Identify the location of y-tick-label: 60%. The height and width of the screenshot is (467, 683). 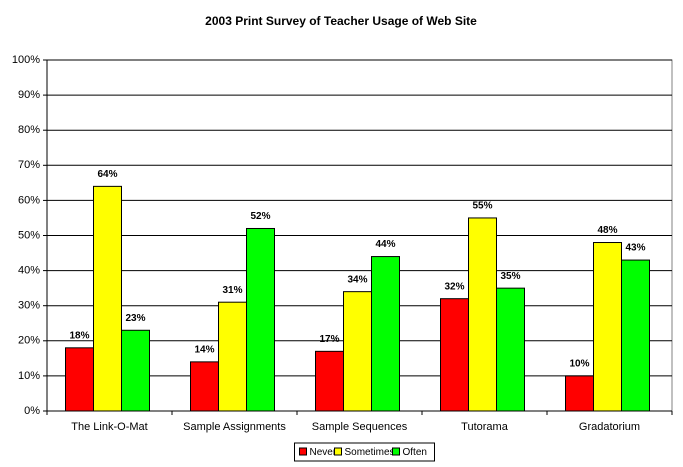
(29, 200).